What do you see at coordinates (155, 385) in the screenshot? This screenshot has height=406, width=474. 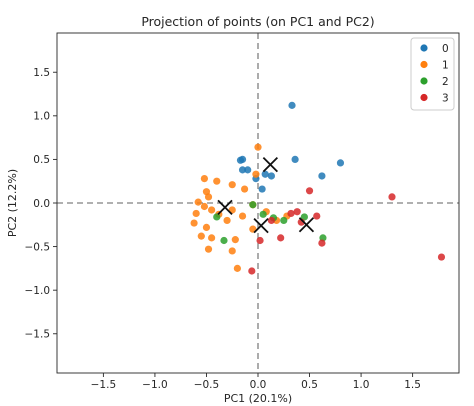 I see `x-tick-label: −1.0` at bounding box center [155, 385].